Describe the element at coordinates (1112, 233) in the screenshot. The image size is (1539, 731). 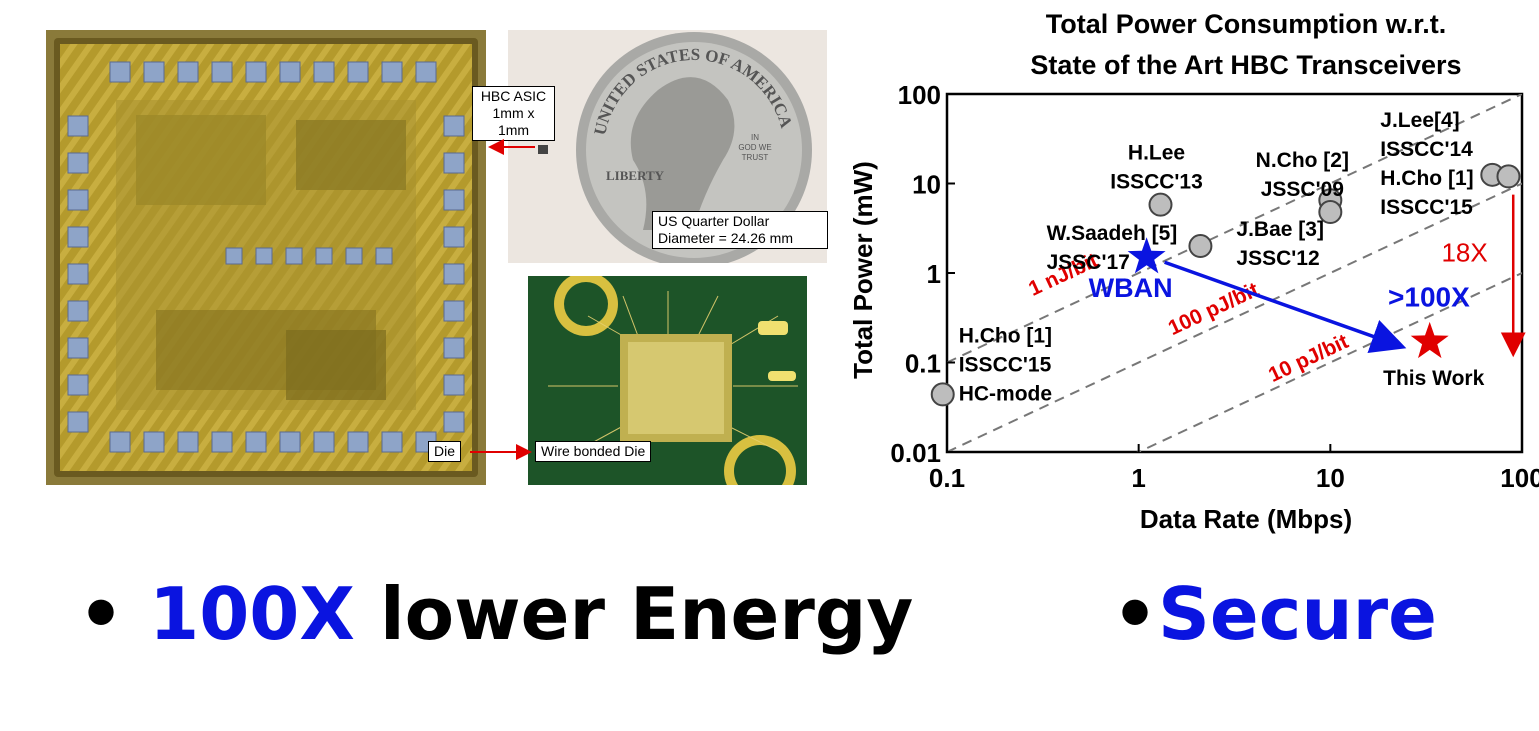
I see `point-label: W.Saadeh [5]` at that location.